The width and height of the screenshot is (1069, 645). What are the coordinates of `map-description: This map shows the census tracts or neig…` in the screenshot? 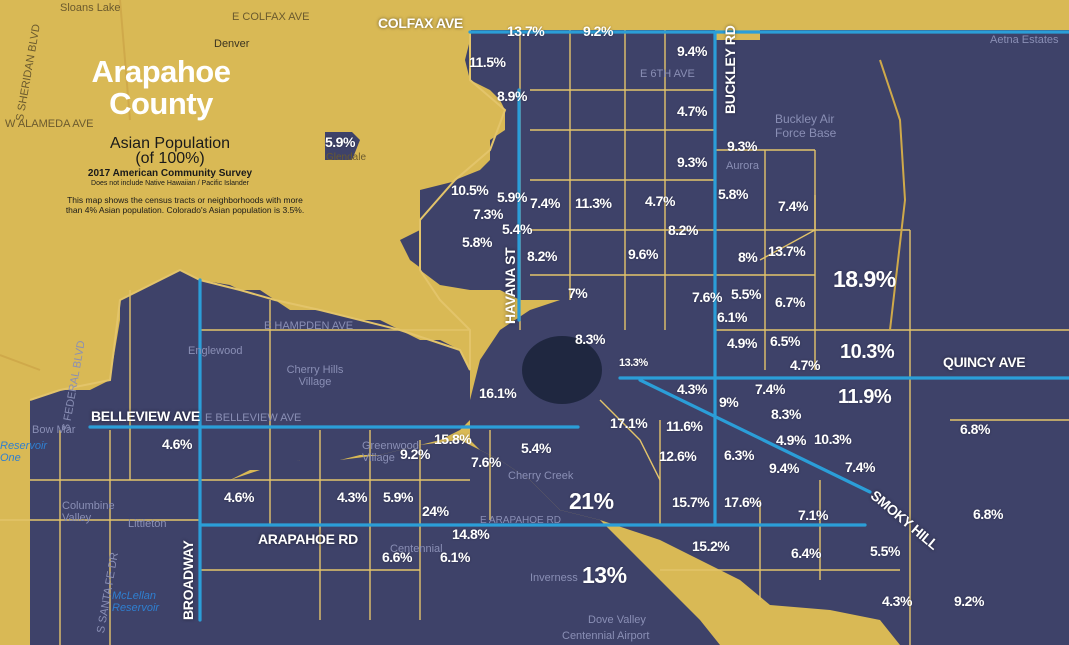 It's located at (185, 205).